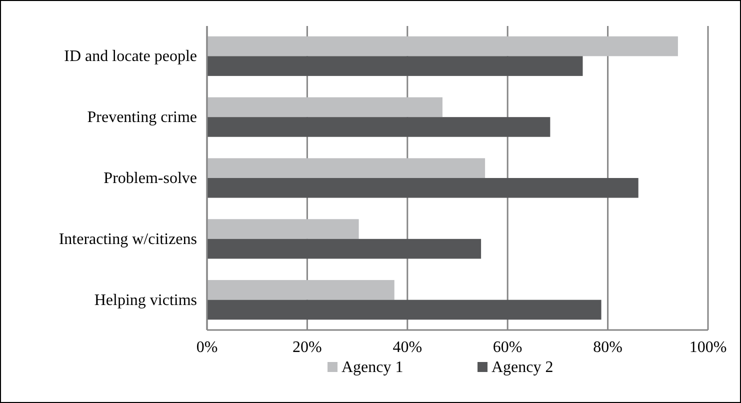 The image size is (741, 403). Describe the element at coordinates (150, 178) in the screenshot. I see `y-tick-label: Problem-solve` at that location.